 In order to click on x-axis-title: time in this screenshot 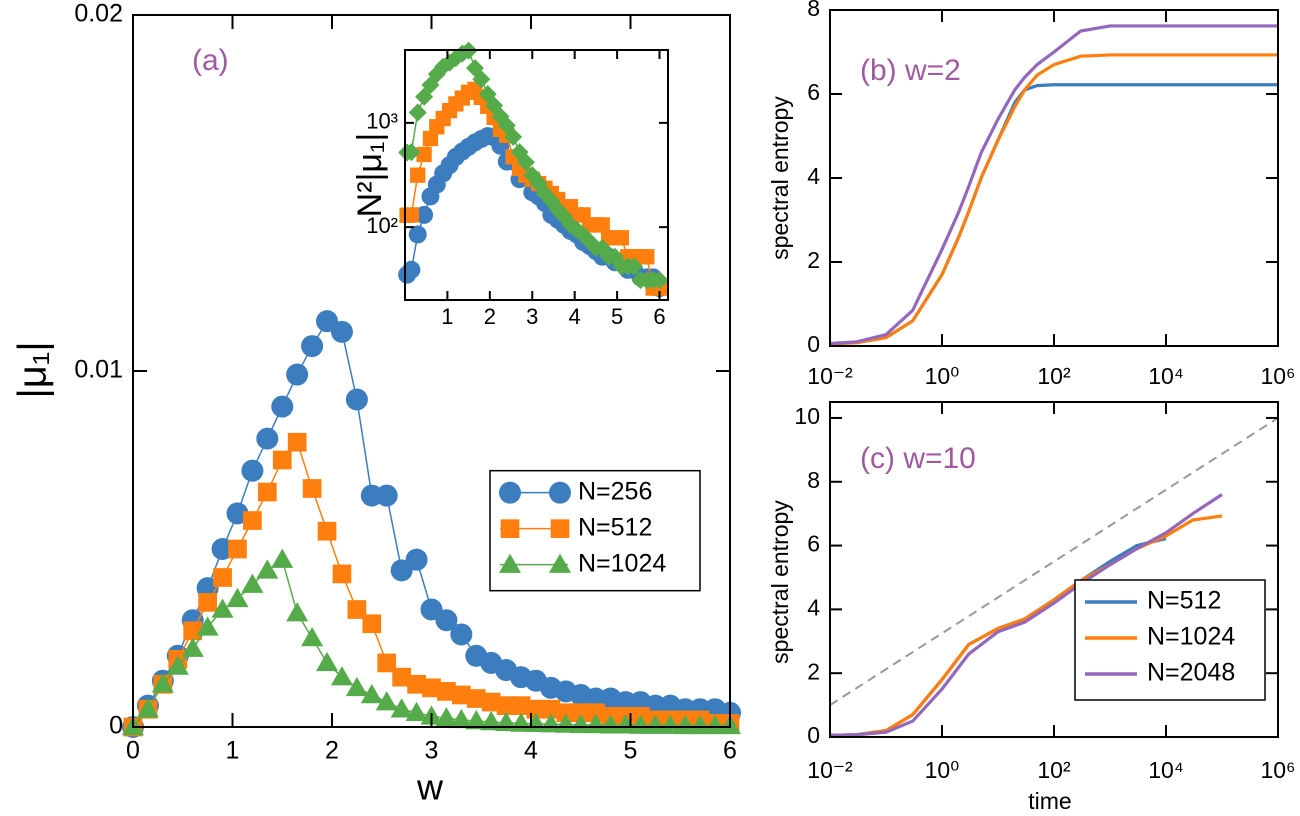, I will do `click(1049, 801)`.